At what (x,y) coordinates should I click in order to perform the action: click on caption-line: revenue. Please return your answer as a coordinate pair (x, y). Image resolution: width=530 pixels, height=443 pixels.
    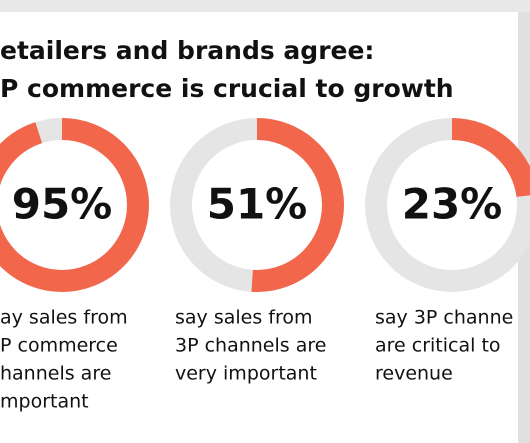
    Looking at the image, I should click on (414, 374).